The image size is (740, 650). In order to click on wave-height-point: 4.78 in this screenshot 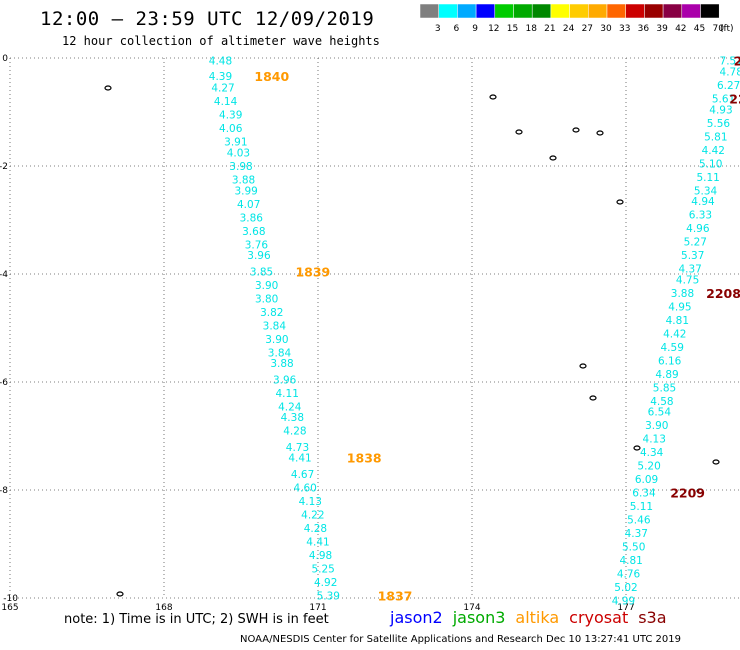, I will do `click(730, 73)`.